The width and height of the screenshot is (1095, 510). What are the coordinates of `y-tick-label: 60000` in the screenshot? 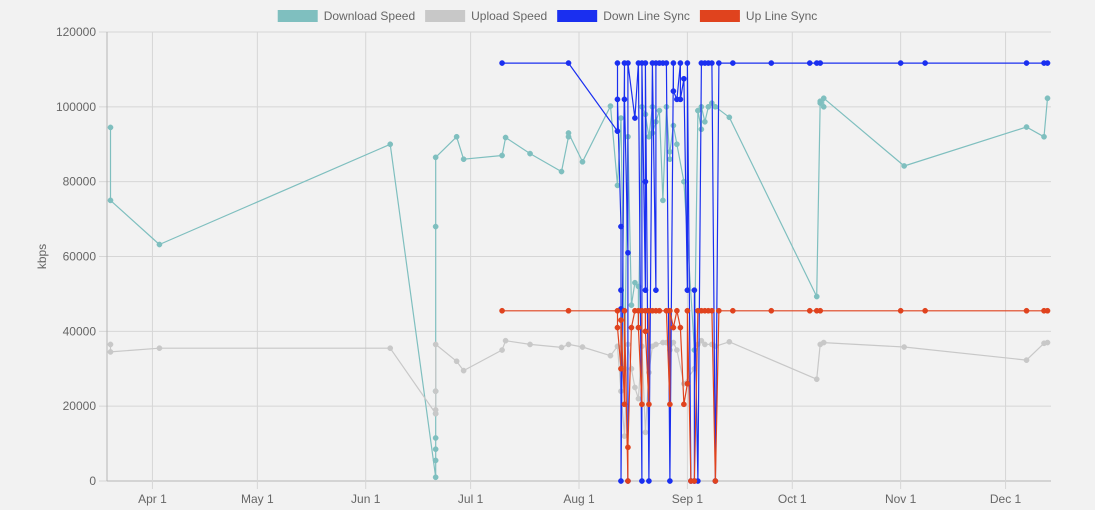 It's located at (80, 257).